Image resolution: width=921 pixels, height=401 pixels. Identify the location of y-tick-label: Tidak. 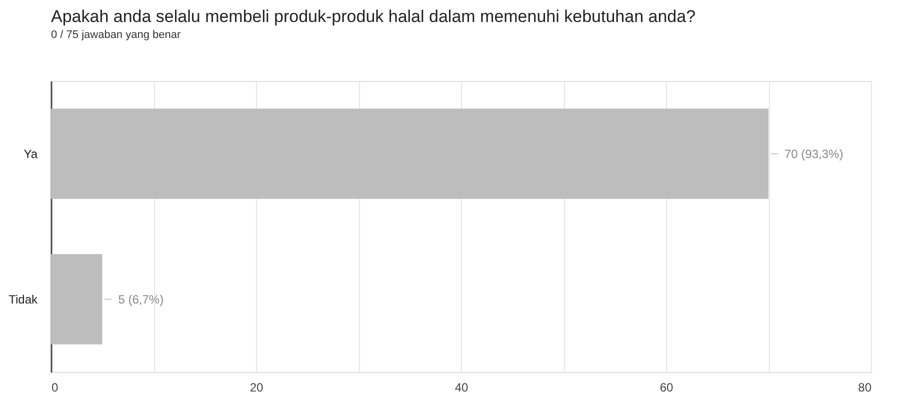
(23, 299).